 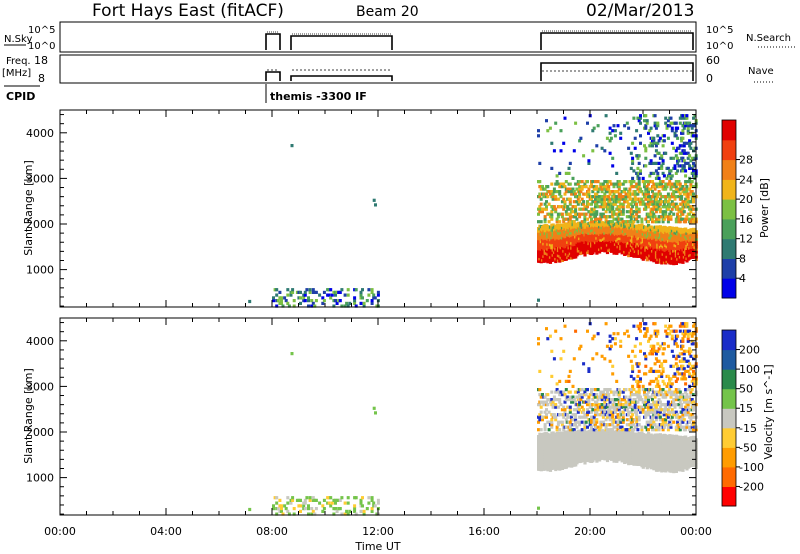 I want to click on cpid-text: themis -3300 IF, so click(x=318, y=96).